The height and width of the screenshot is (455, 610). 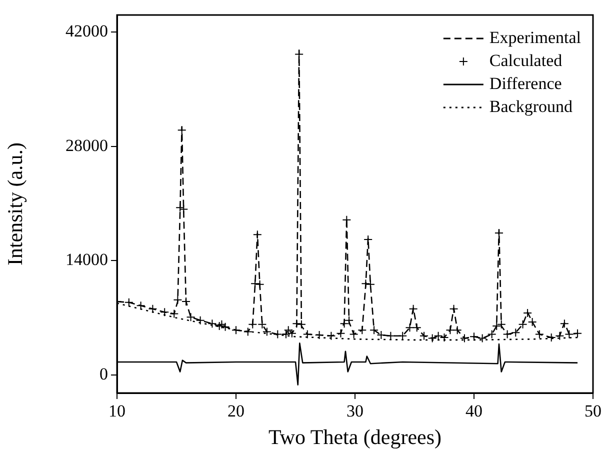 I want to click on y-tick-label: 0, so click(x=104, y=374).